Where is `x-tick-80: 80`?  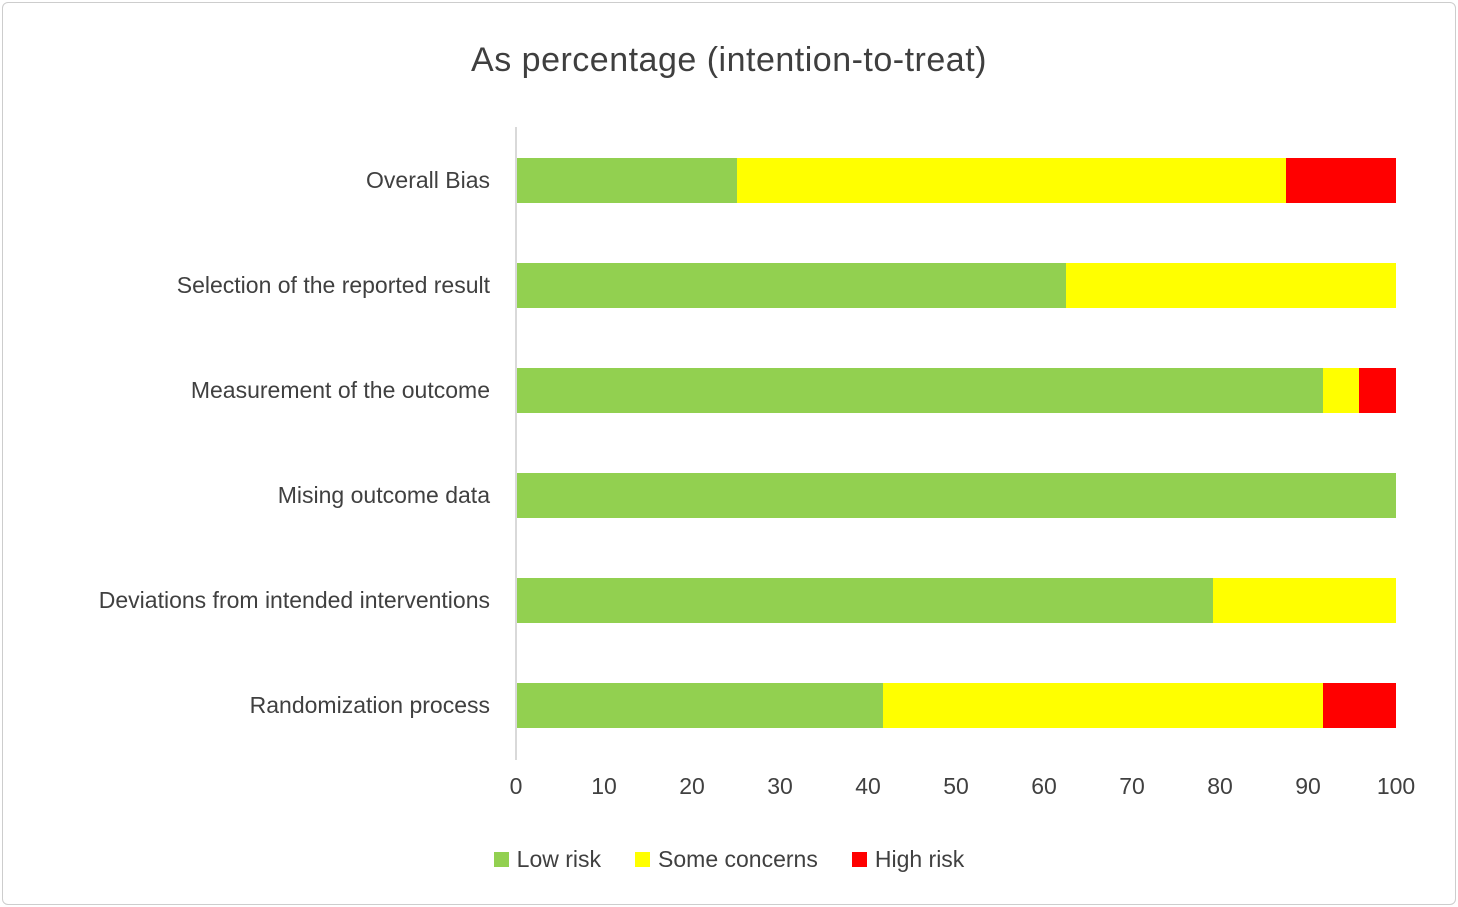
x-tick-80: 80 is located at coordinates (1220, 786).